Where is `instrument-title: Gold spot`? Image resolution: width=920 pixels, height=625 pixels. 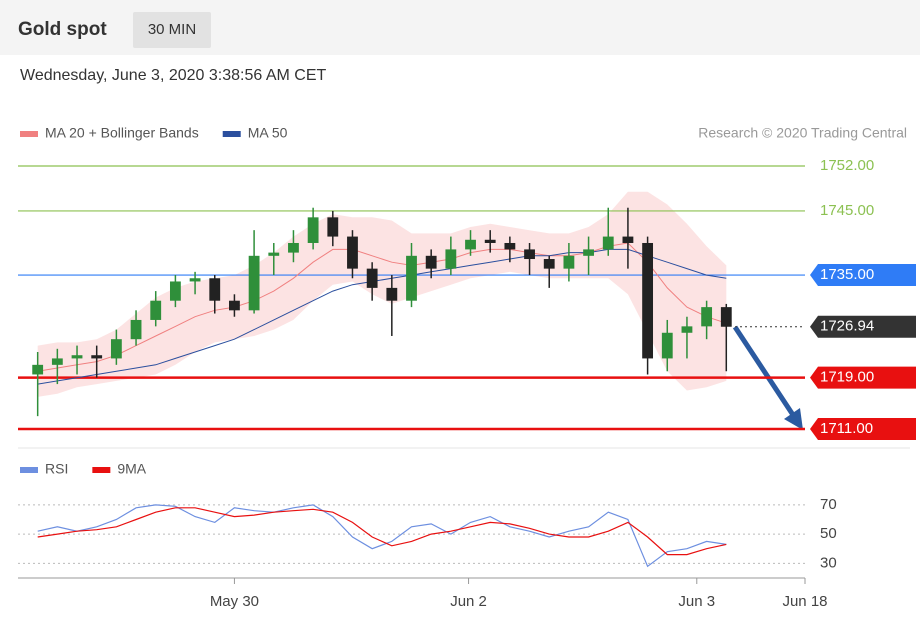
instrument-title: Gold spot is located at coordinates (62, 29).